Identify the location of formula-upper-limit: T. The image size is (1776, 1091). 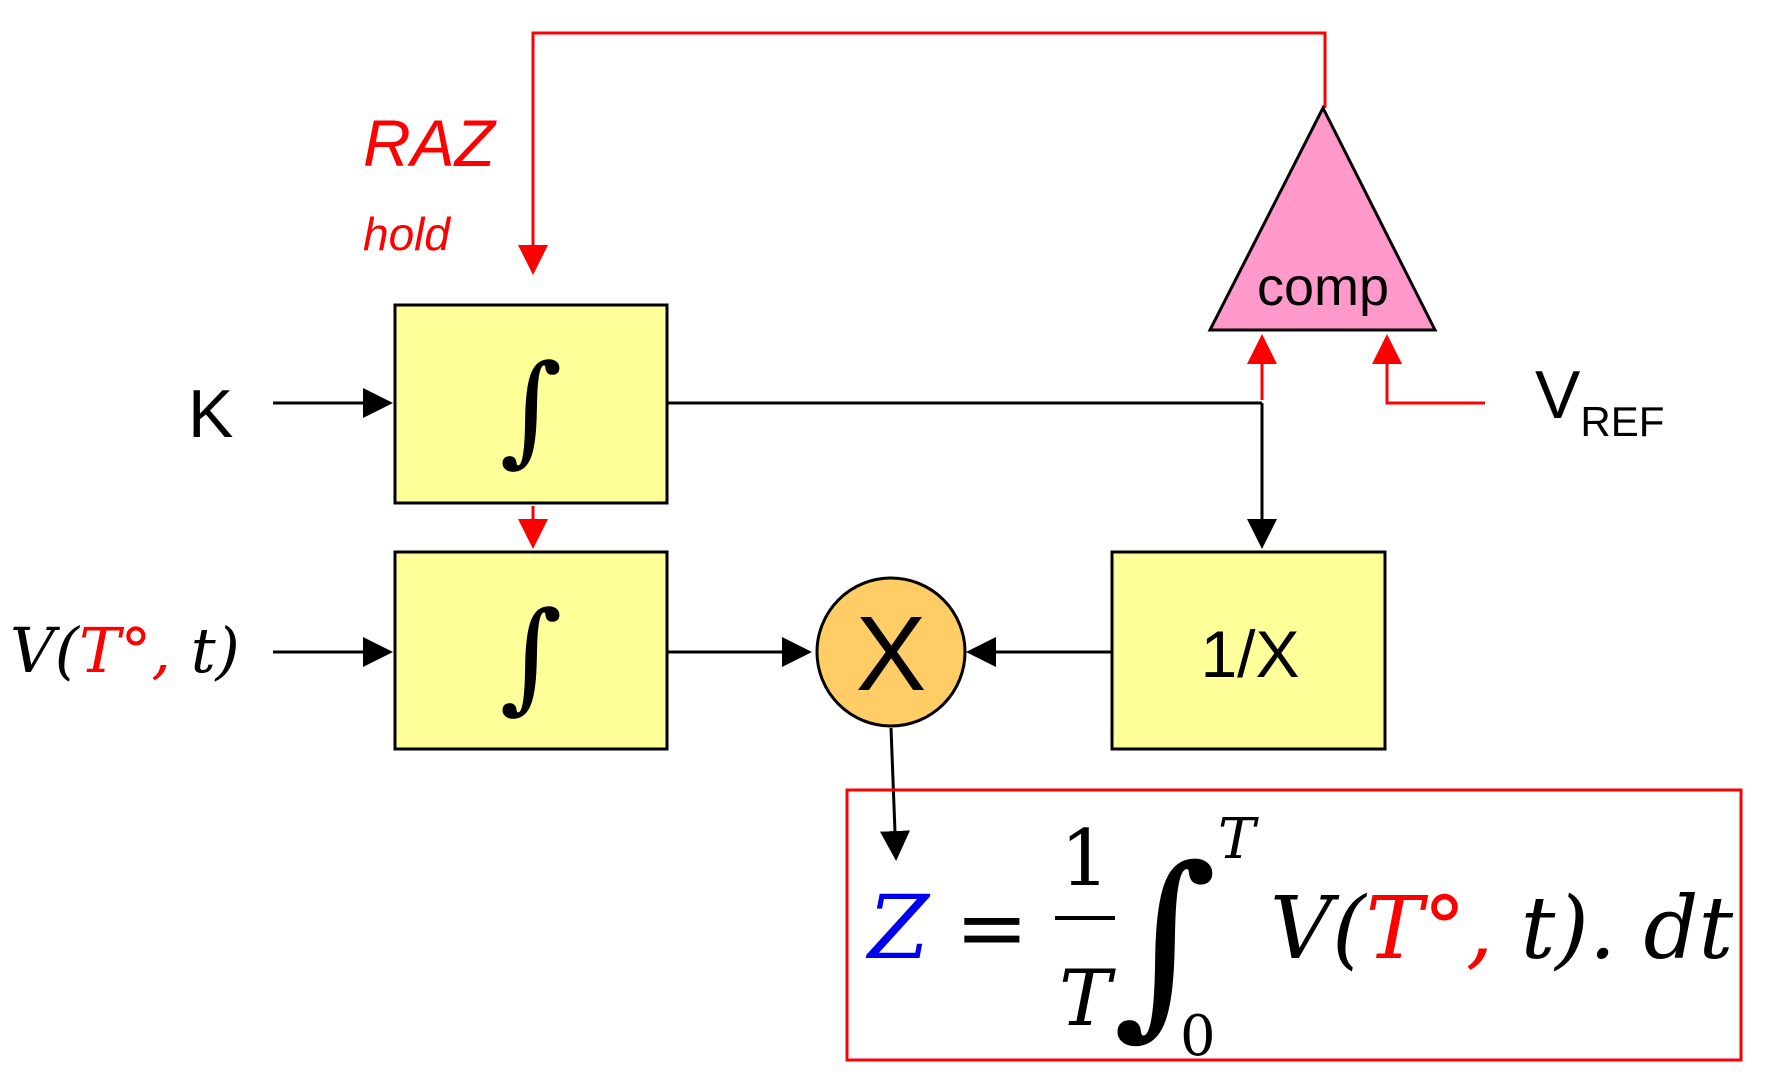
(1238, 839).